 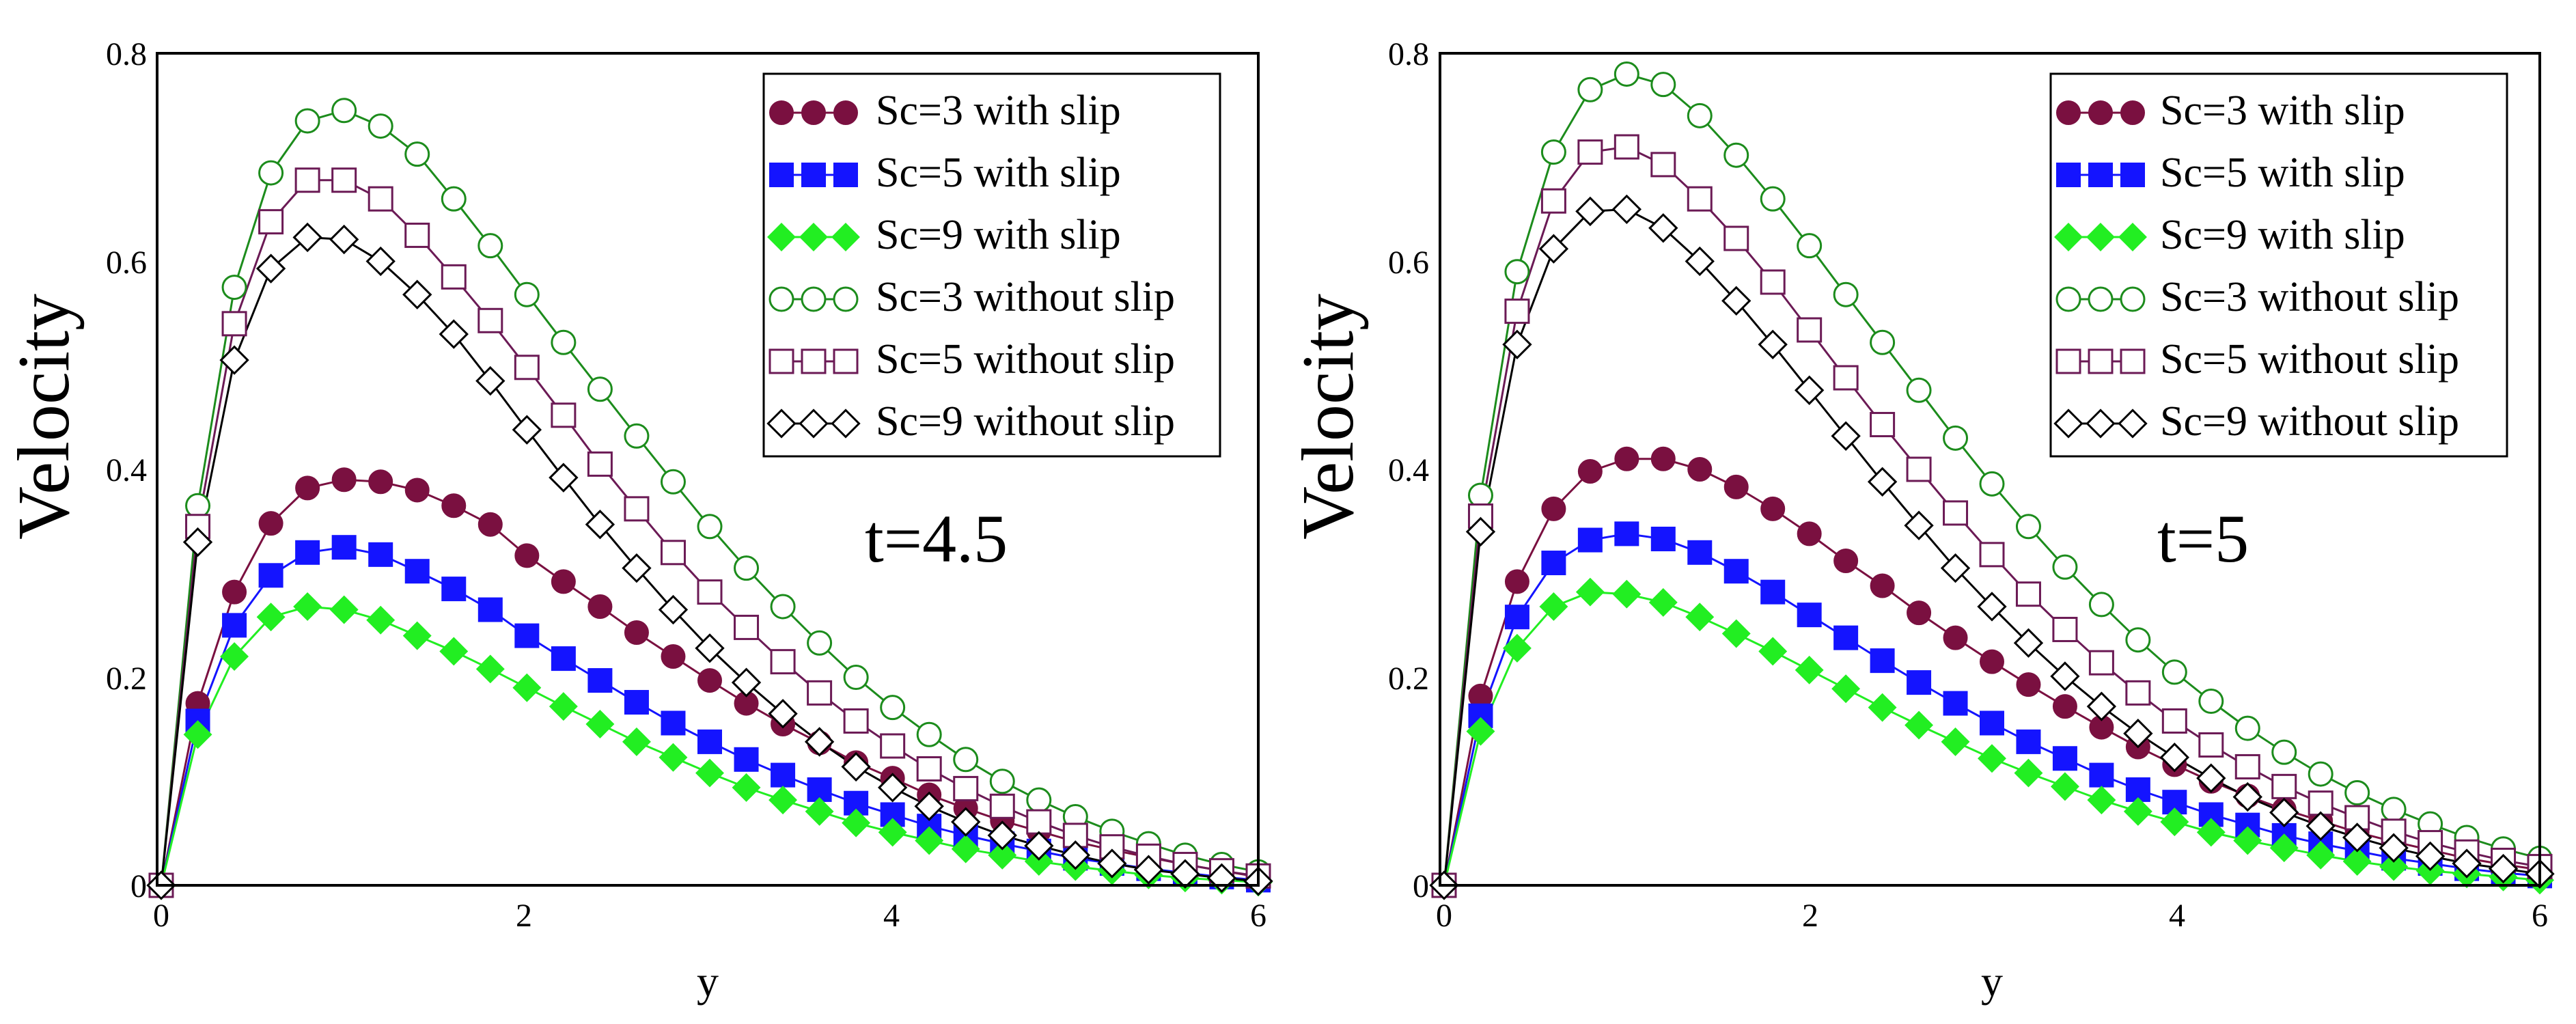 I want to click on y-tick-label: 0, so click(x=138, y=886).